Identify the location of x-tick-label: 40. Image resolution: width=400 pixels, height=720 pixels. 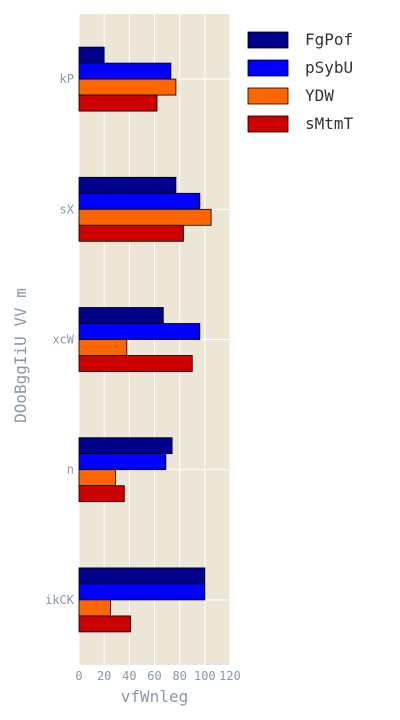
(129, 676).